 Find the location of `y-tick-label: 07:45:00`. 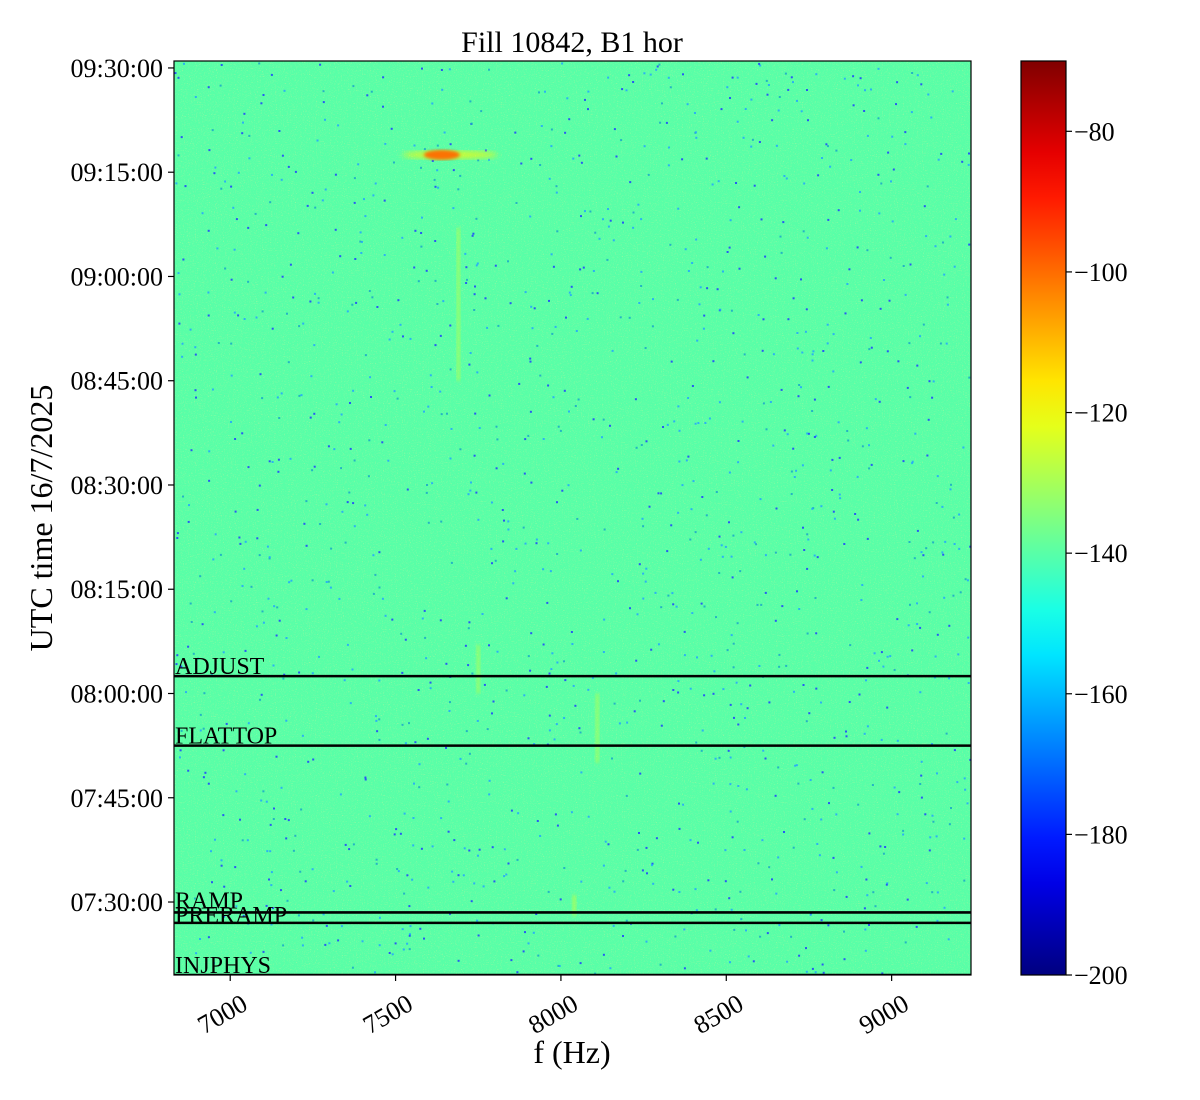

y-tick-label: 07:45:00 is located at coordinates (117, 798).